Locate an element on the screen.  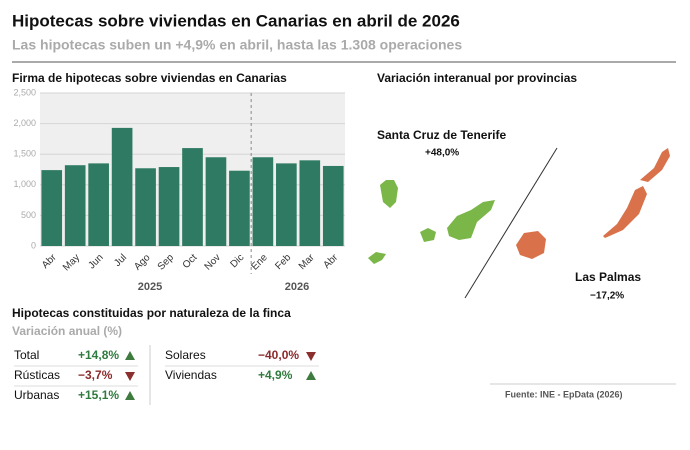
row-value: +15,1% is located at coordinates (98, 395).